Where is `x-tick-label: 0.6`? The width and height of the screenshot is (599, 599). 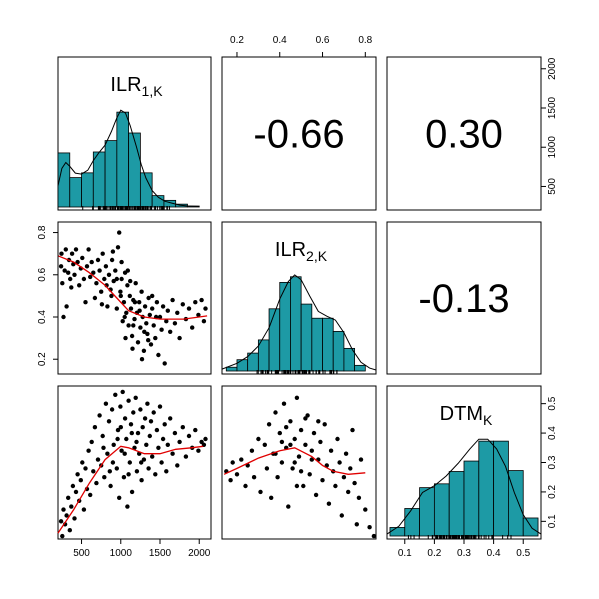 x-tick-label: 0.6 is located at coordinates (323, 40).